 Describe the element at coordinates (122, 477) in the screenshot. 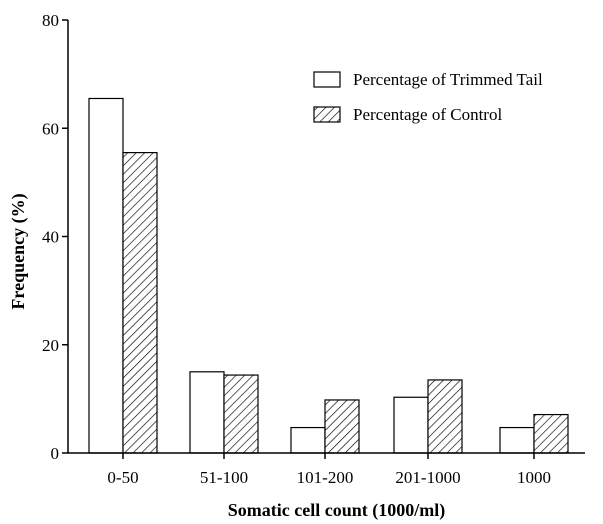

I see `x-tick-label: 0-50` at that location.